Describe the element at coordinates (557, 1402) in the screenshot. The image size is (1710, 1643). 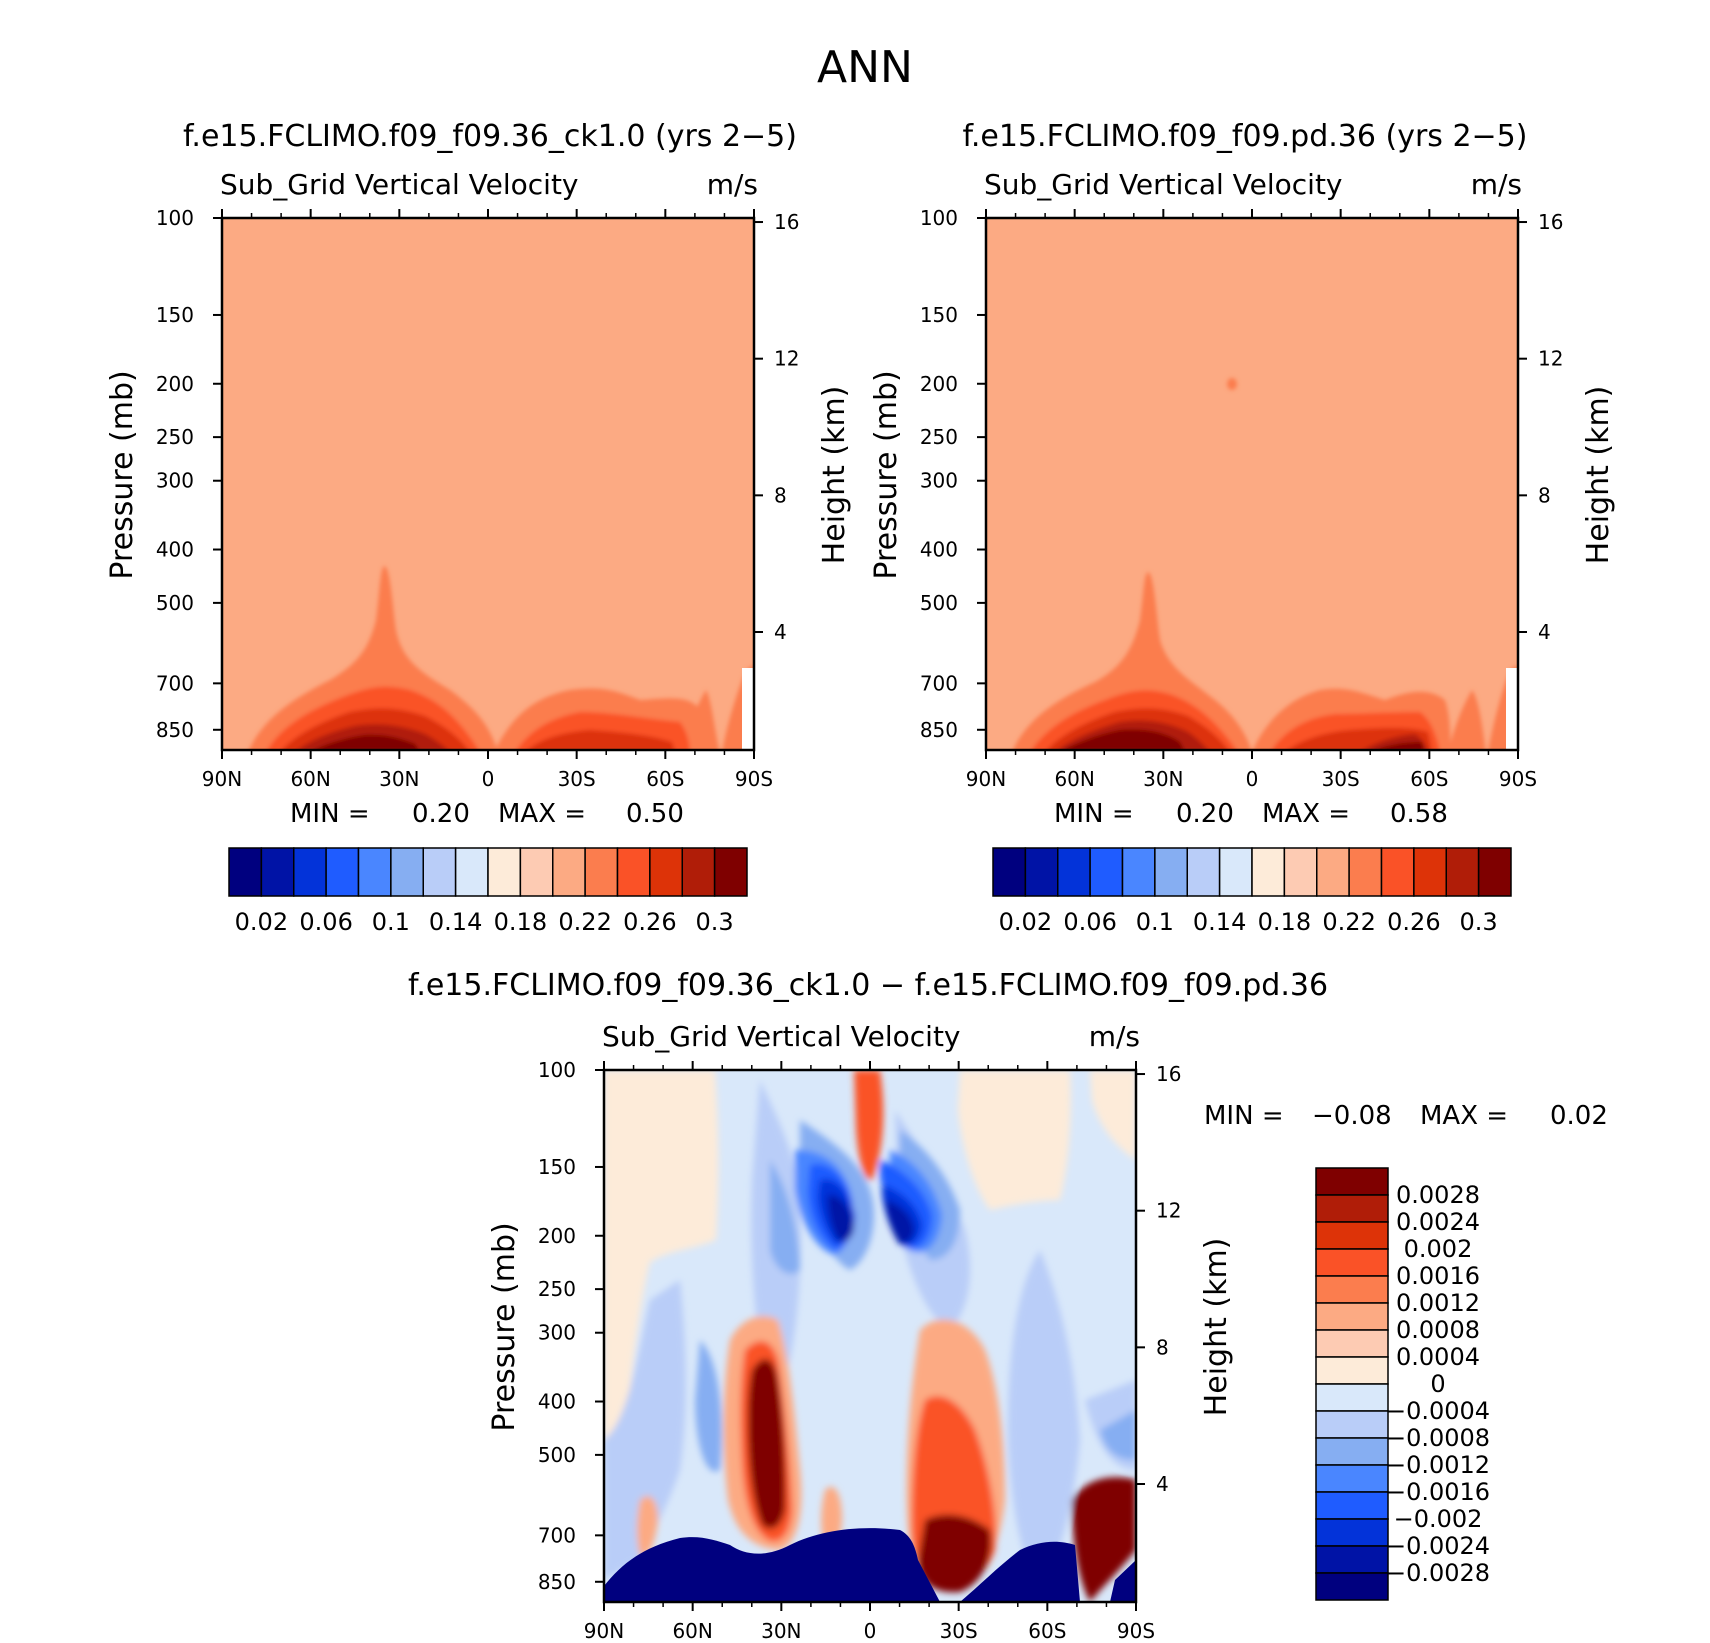
I see `panel-c-y-tick-label: 400` at that location.